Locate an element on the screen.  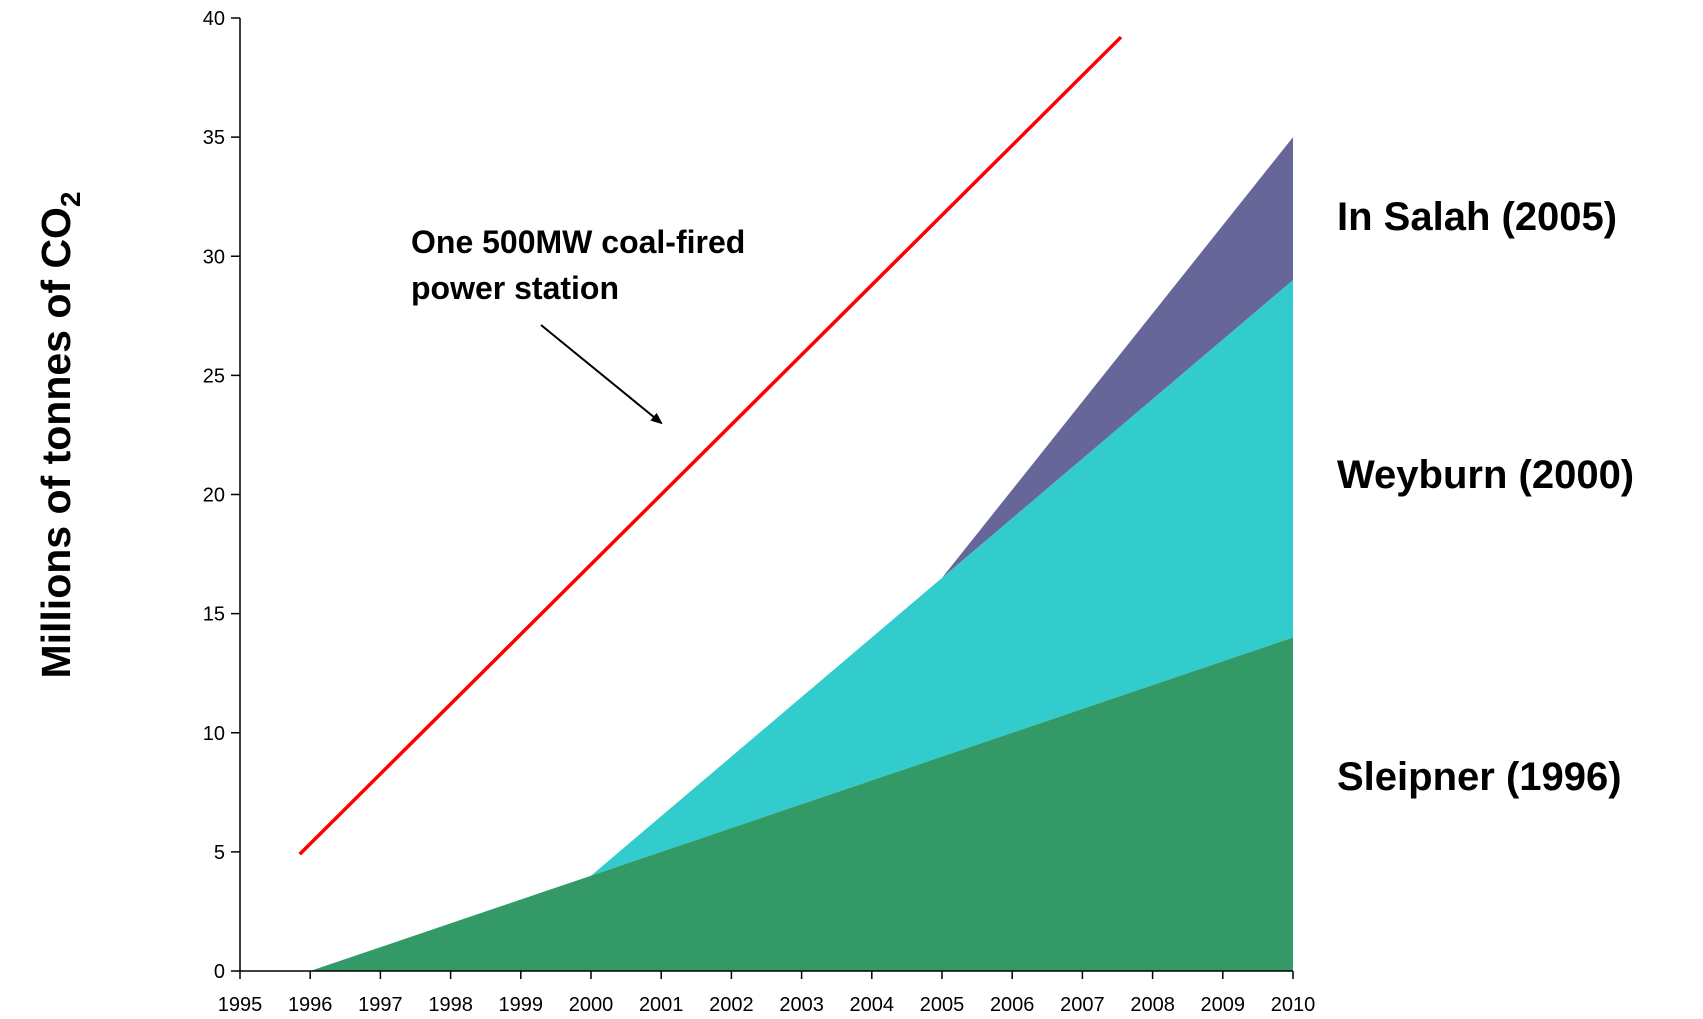
y-tick-label: 30 is located at coordinates (214, 257).